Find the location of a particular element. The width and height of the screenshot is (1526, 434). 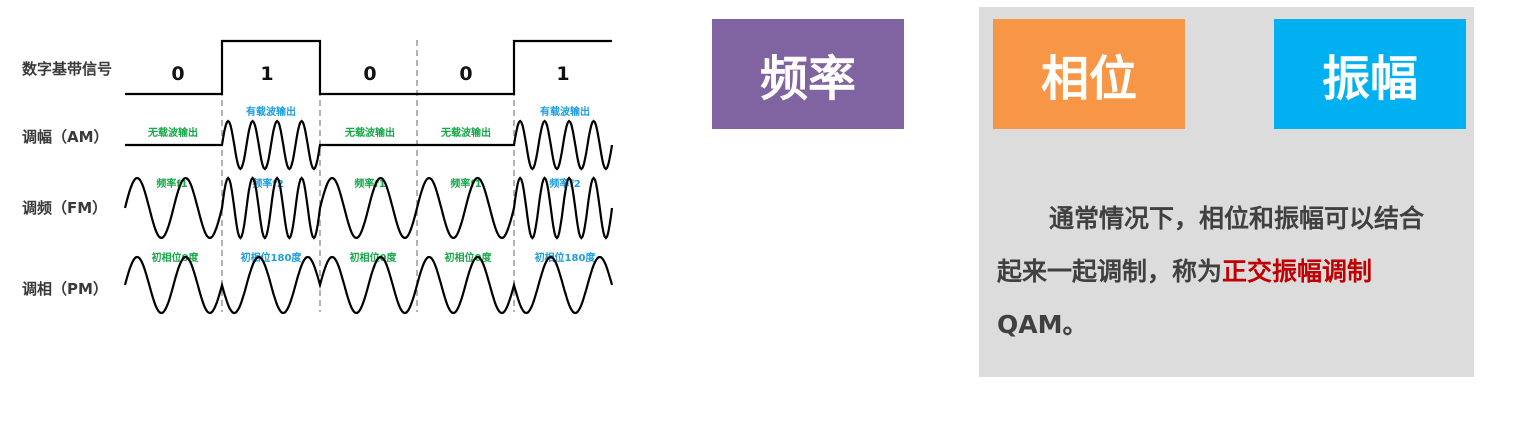

amplitude-tag-label: 振幅 is located at coordinates (1369, 79).